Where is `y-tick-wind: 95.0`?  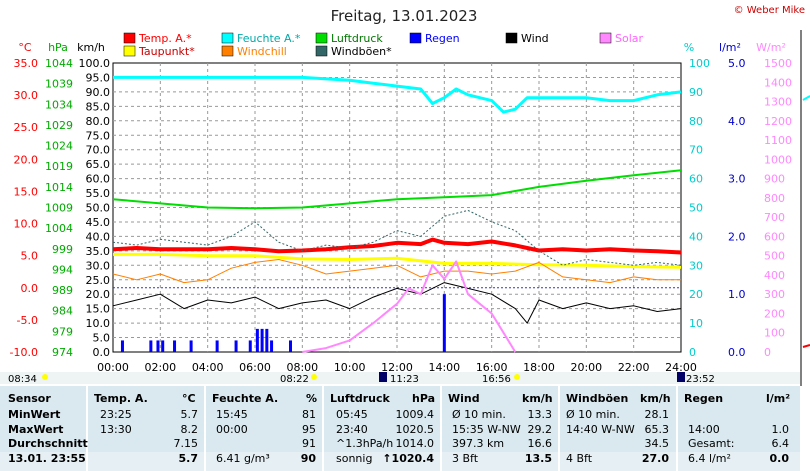
y-tick-wind: 95.0 is located at coordinates (98, 77).